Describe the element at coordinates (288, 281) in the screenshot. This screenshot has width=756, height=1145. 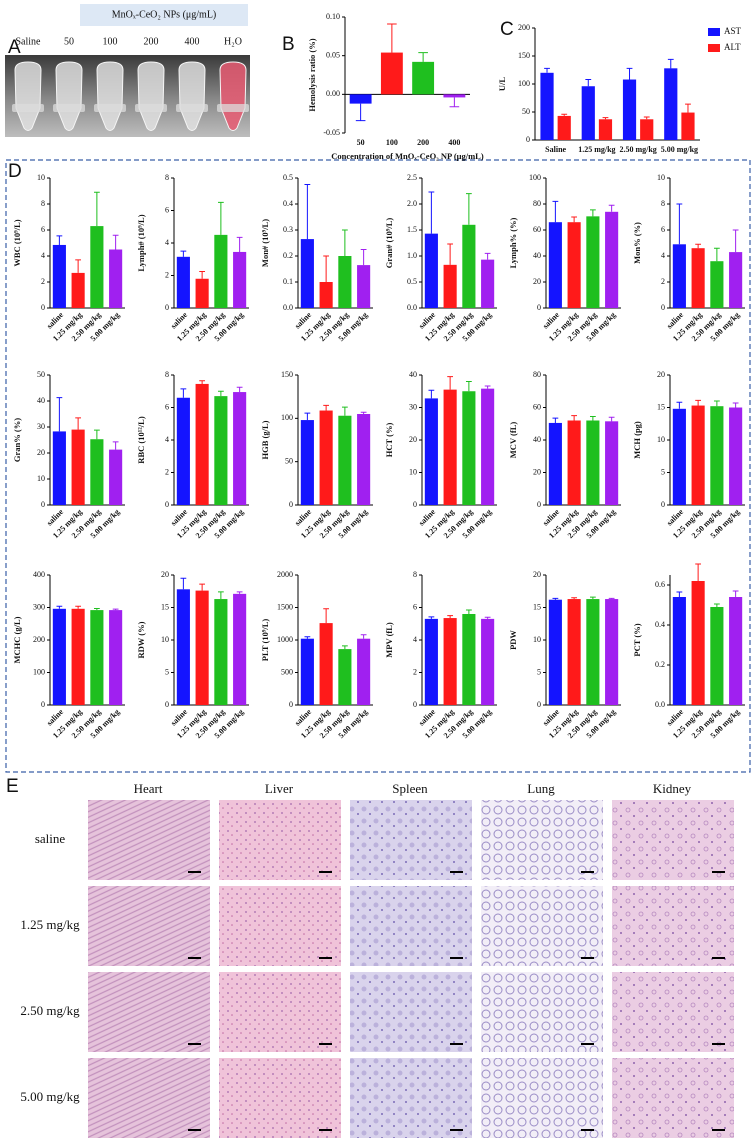
I see `y-tick-label: 0.1` at that location.